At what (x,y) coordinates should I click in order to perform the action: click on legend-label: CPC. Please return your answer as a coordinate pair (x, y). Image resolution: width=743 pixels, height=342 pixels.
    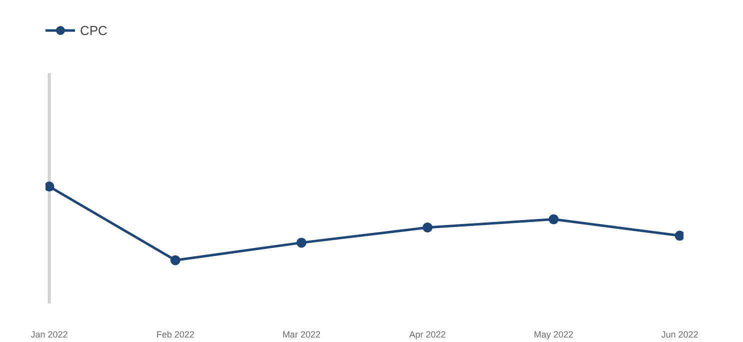
    Looking at the image, I should click on (94, 30).